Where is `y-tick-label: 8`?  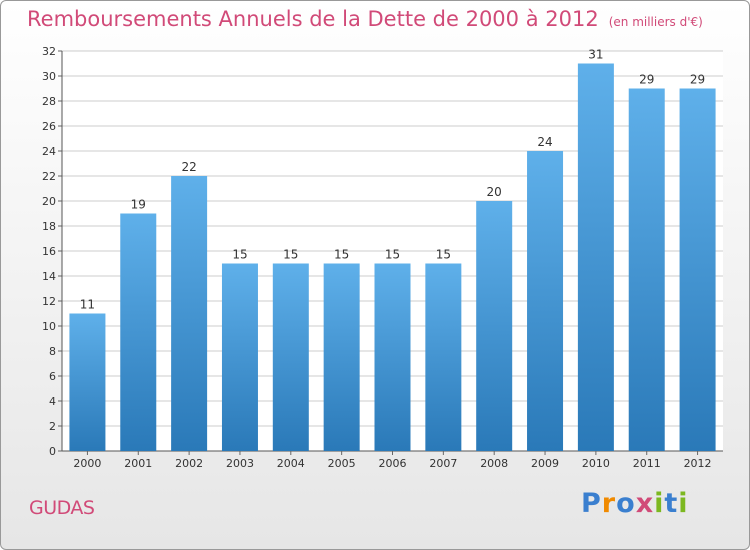
y-tick-label: 8 is located at coordinates (52, 351).